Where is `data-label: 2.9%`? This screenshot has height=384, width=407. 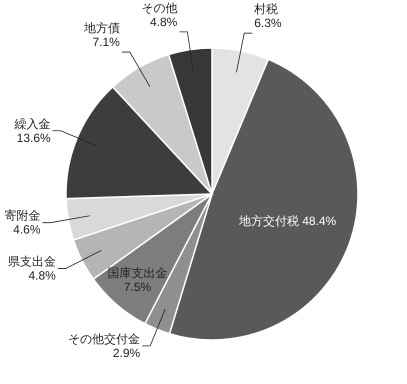 data-label: 2.9% is located at coordinates (126, 353).